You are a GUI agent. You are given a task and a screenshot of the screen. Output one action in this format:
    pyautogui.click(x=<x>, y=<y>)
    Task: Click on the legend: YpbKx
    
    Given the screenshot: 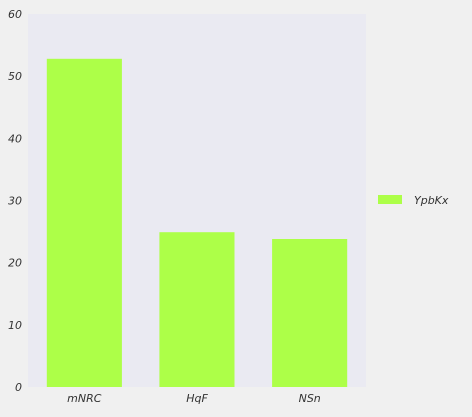 What is the action you would take?
    pyautogui.click(x=413, y=200)
    